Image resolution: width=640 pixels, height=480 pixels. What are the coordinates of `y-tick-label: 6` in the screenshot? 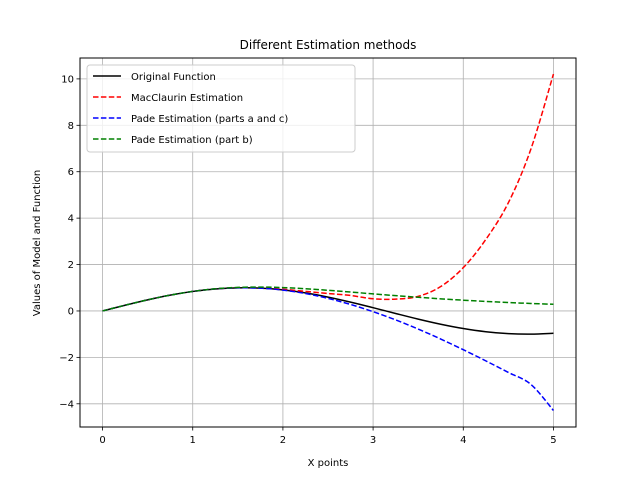 It's located at (71, 172).